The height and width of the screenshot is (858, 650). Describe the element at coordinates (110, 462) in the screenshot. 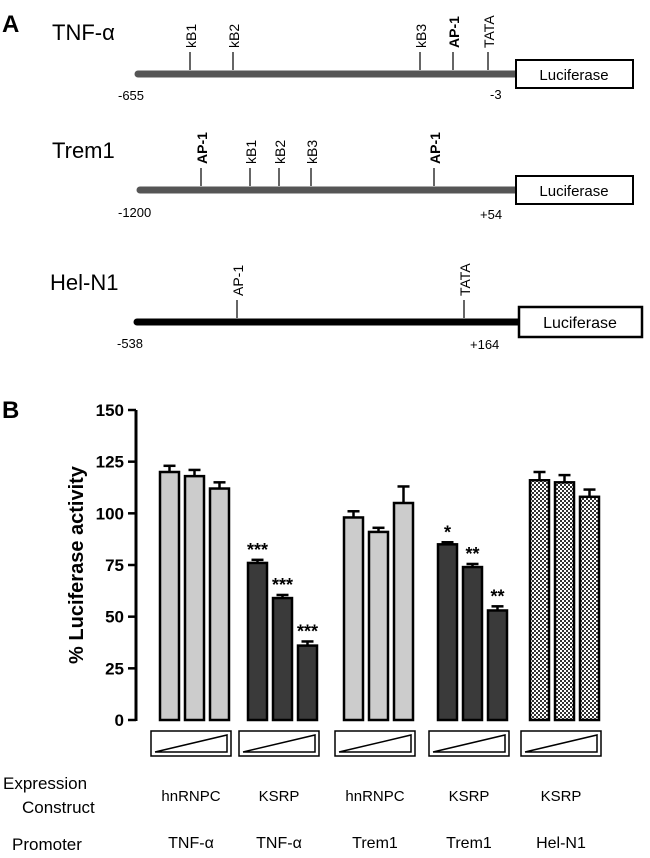

I see `y-tick-label: 125` at that location.